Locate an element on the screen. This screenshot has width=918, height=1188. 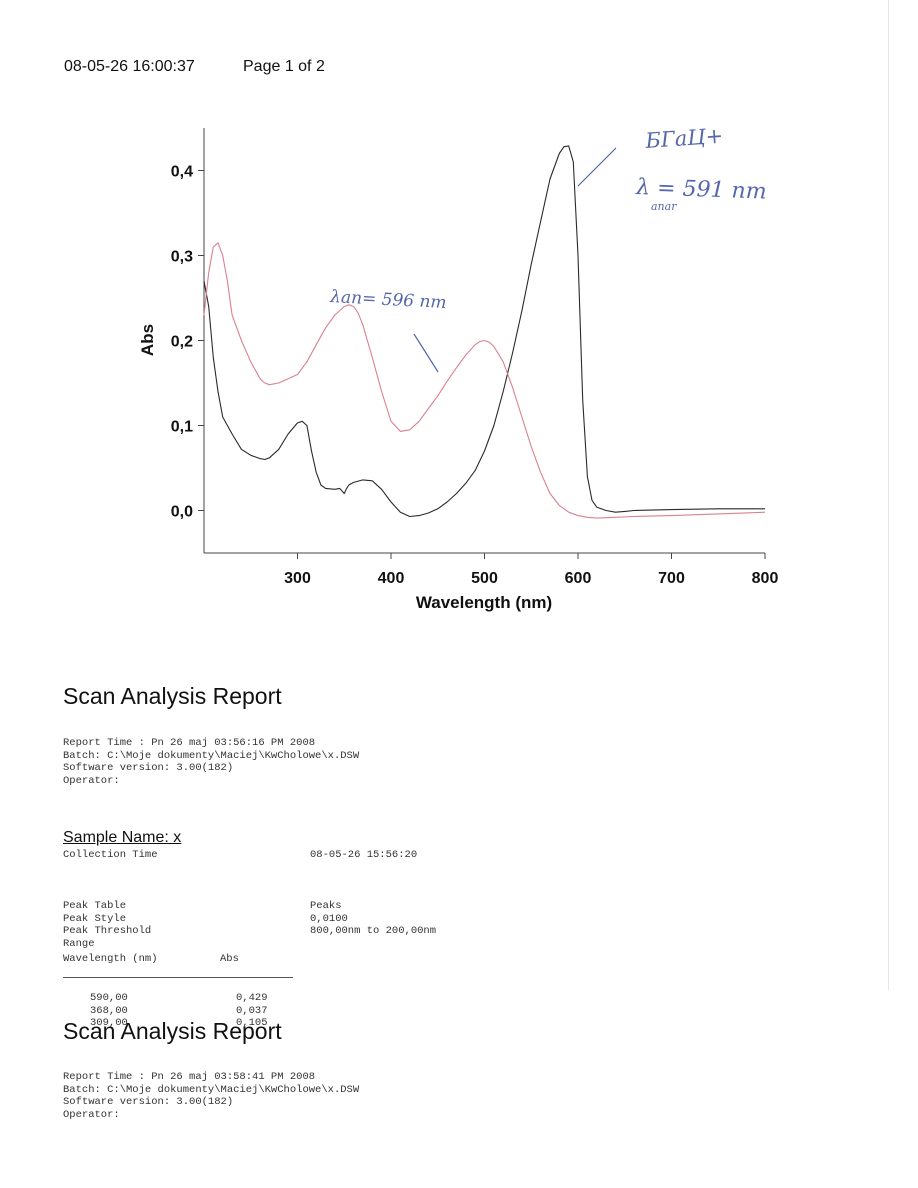
x-tick-label: 500 is located at coordinates (484, 578).